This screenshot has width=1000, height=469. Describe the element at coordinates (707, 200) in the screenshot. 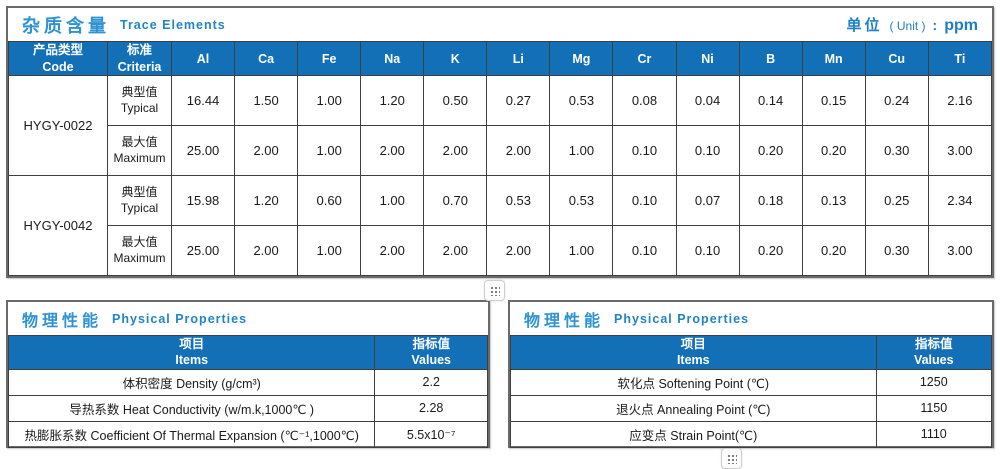

I see `trace-value-cell: 0.07` at that location.